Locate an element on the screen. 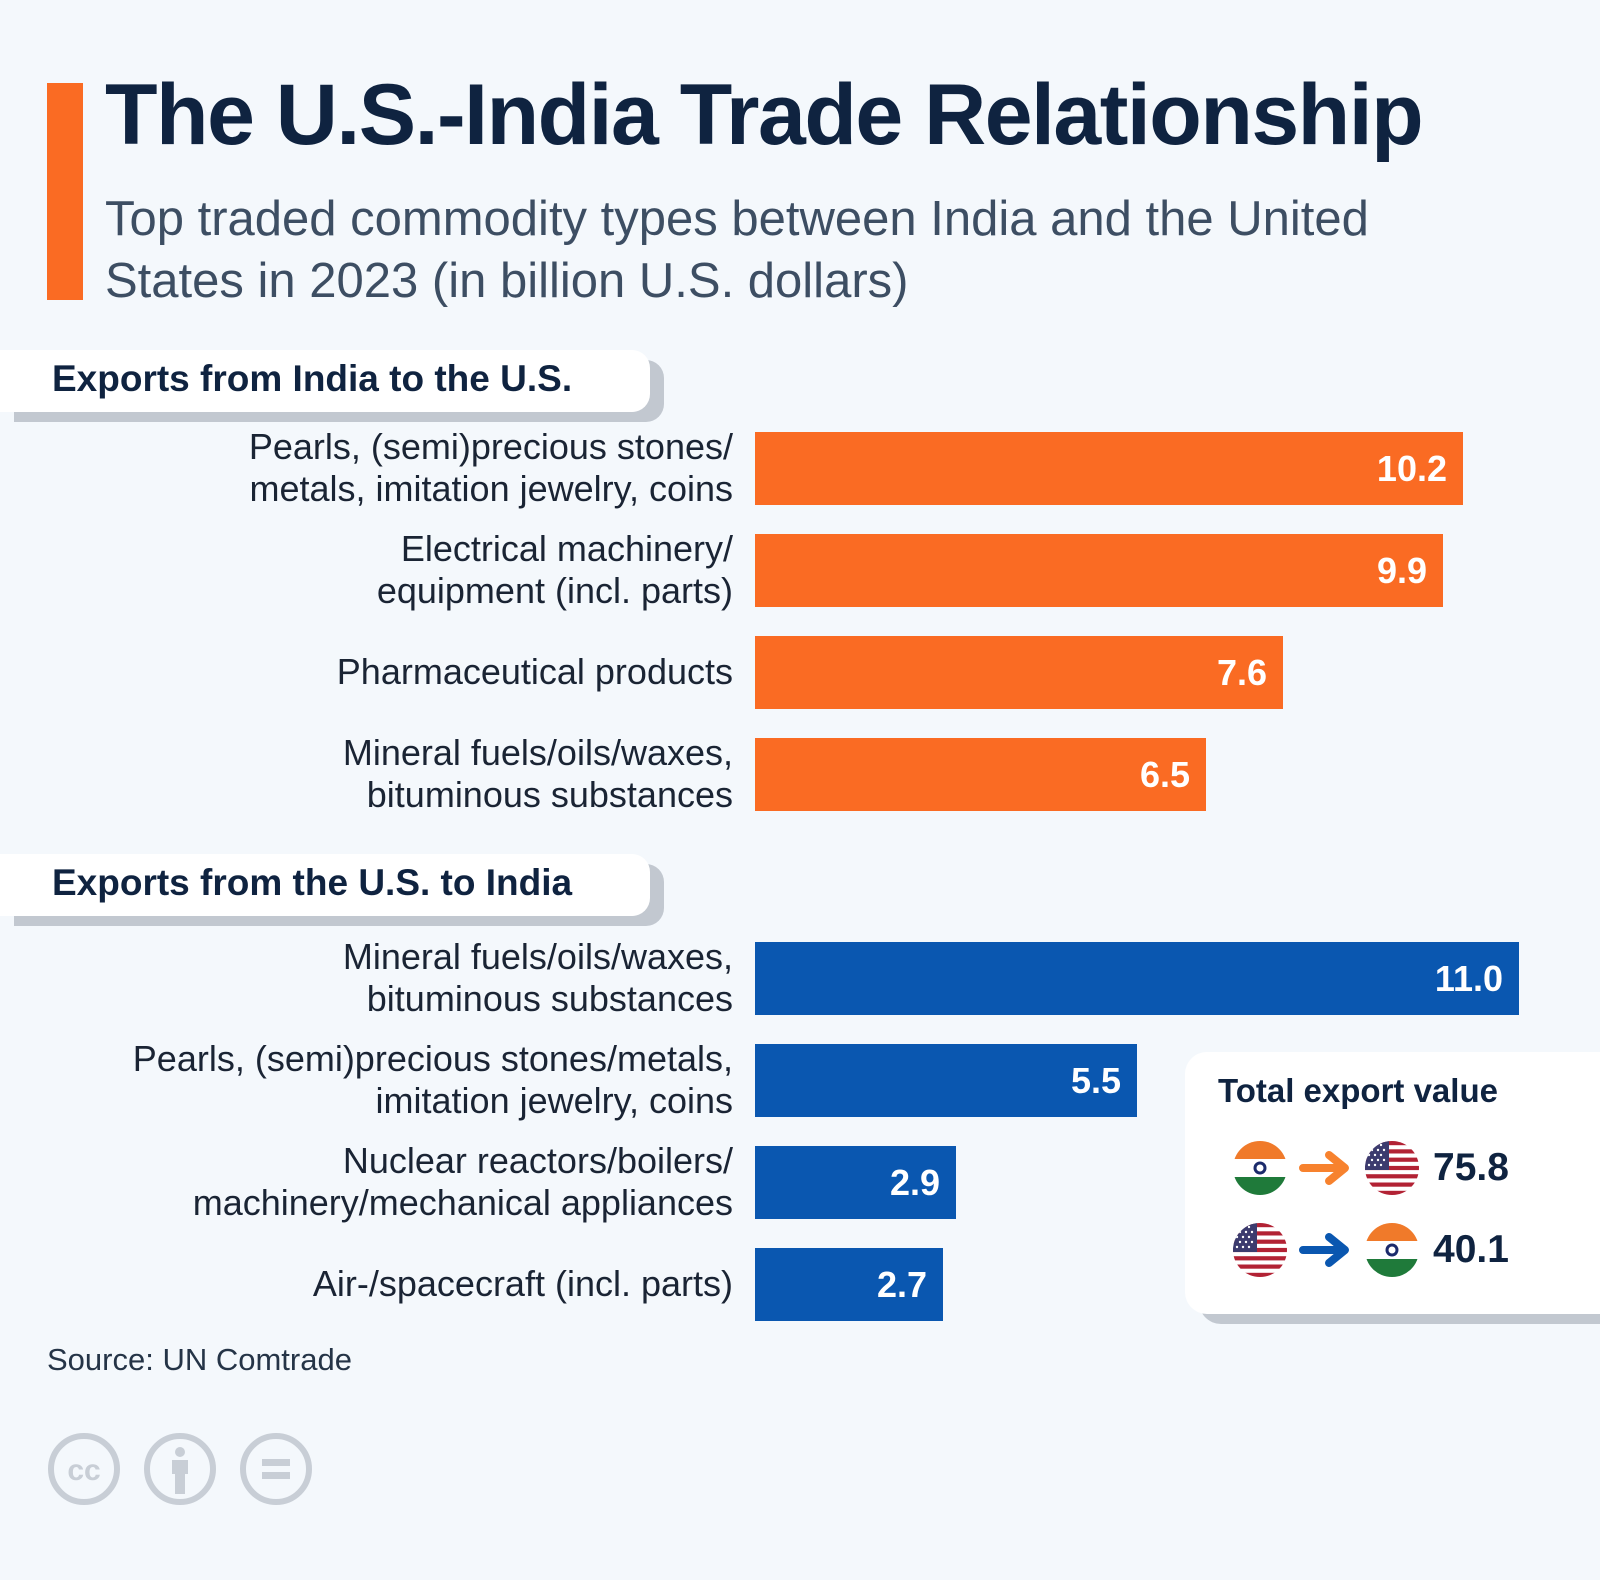  section-header-us-to-india: Exports from the U.S. to India is located at coordinates (325, 885).